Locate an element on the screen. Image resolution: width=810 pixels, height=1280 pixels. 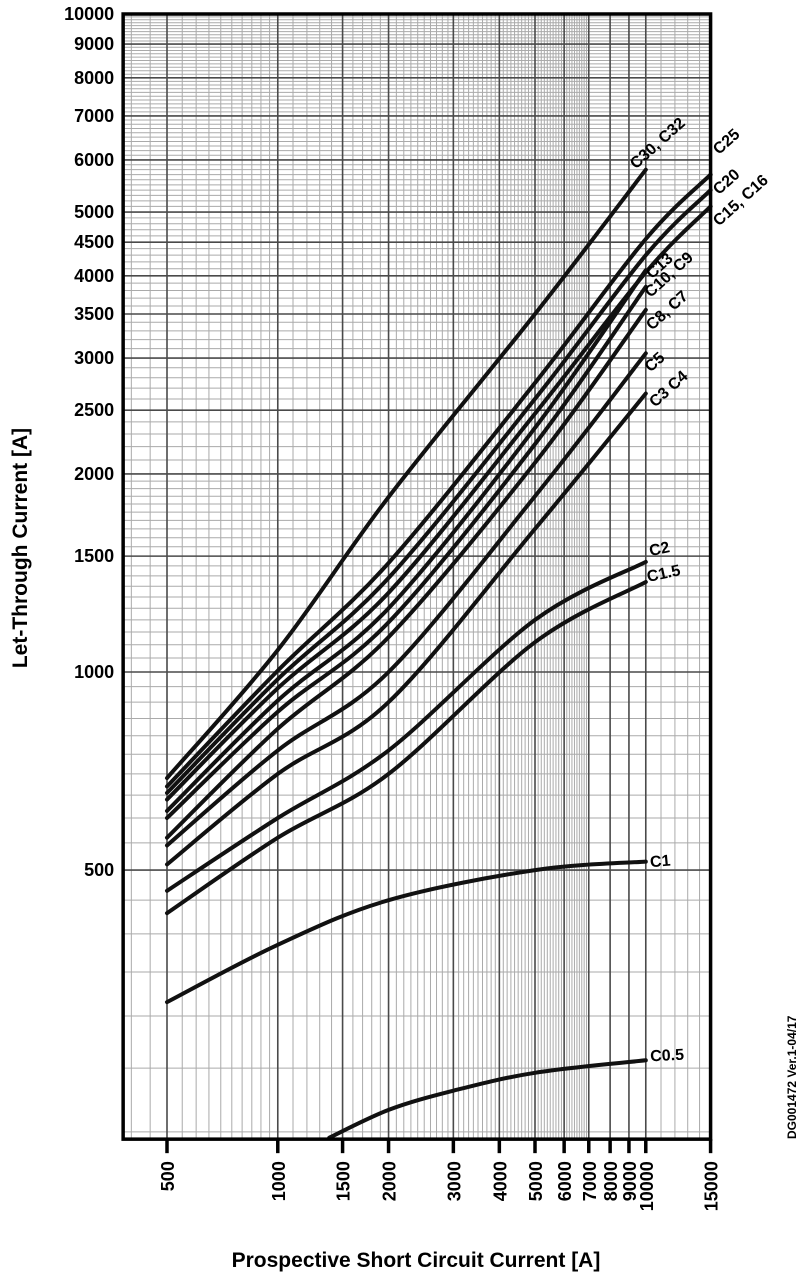
y-tick-label: 1000 is located at coordinates (94, 672).